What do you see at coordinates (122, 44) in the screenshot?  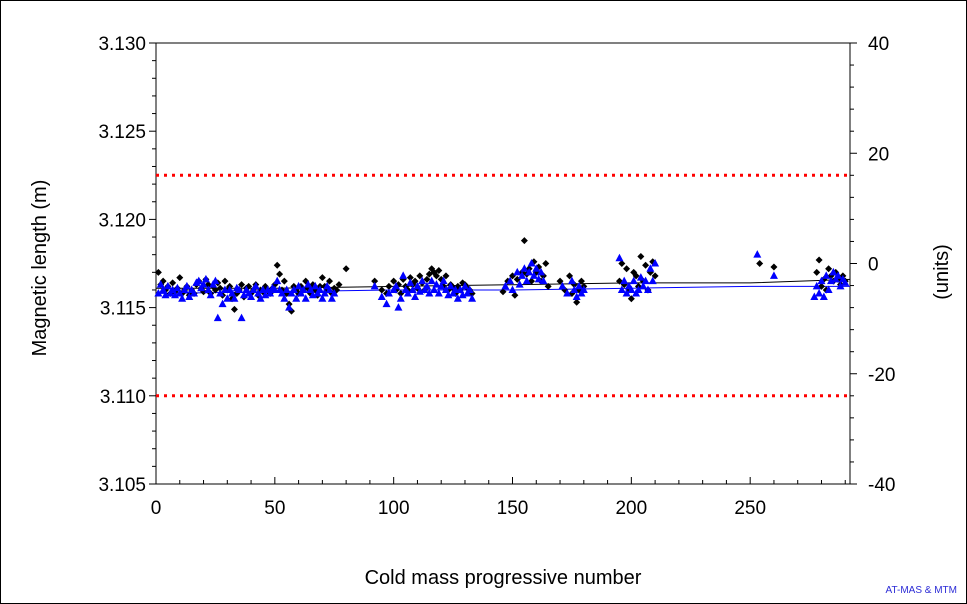 I see `y-left-tick-label: 3.130` at bounding box center [122, 44].